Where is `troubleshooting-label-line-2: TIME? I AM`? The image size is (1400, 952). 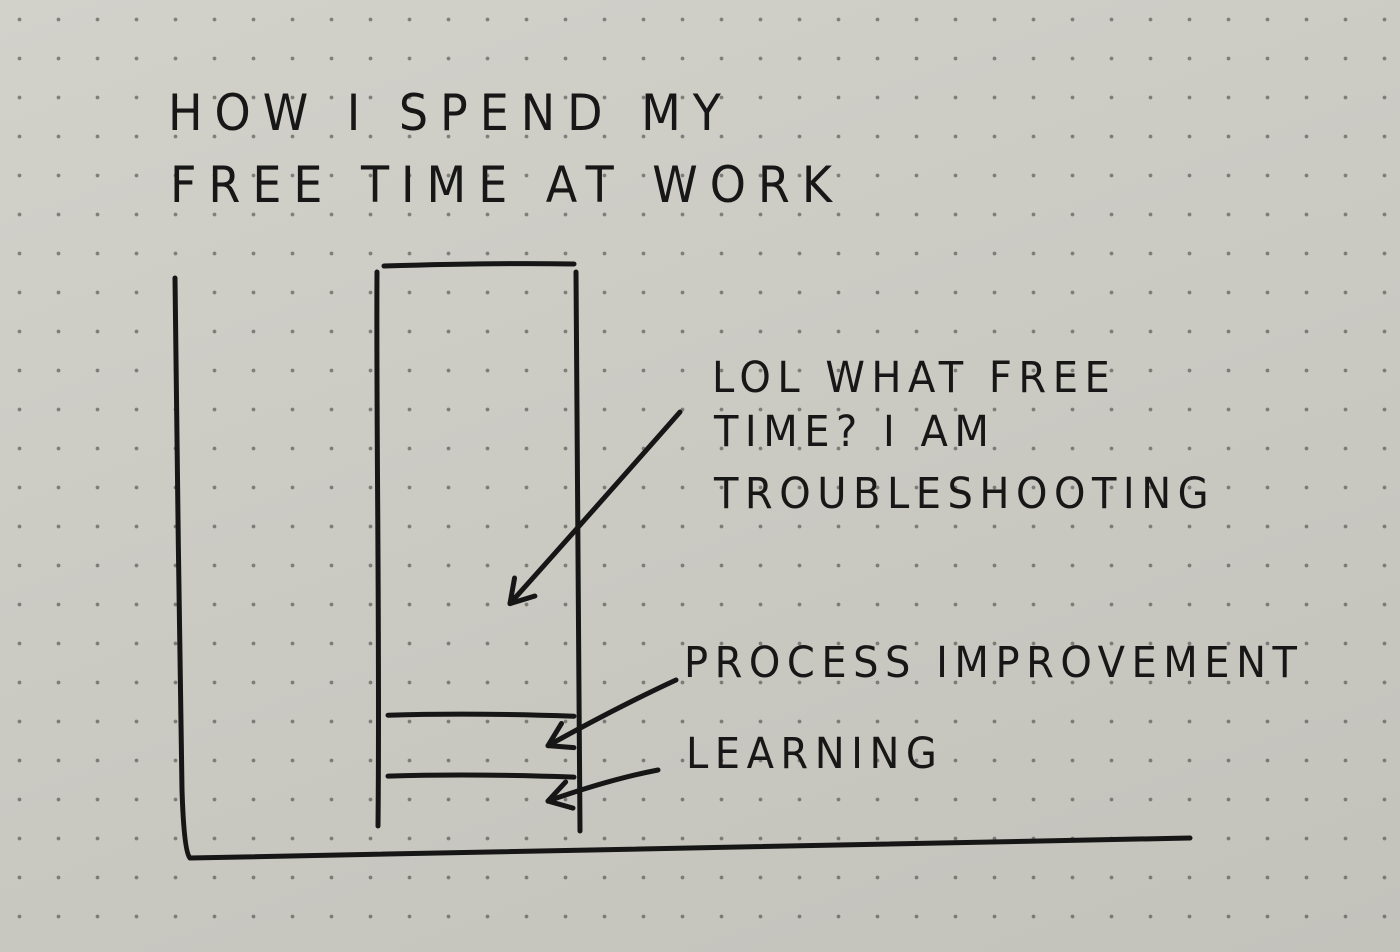 troubleshooting-label-line-2: TIME? I AM is located at coordinates (855, 432).